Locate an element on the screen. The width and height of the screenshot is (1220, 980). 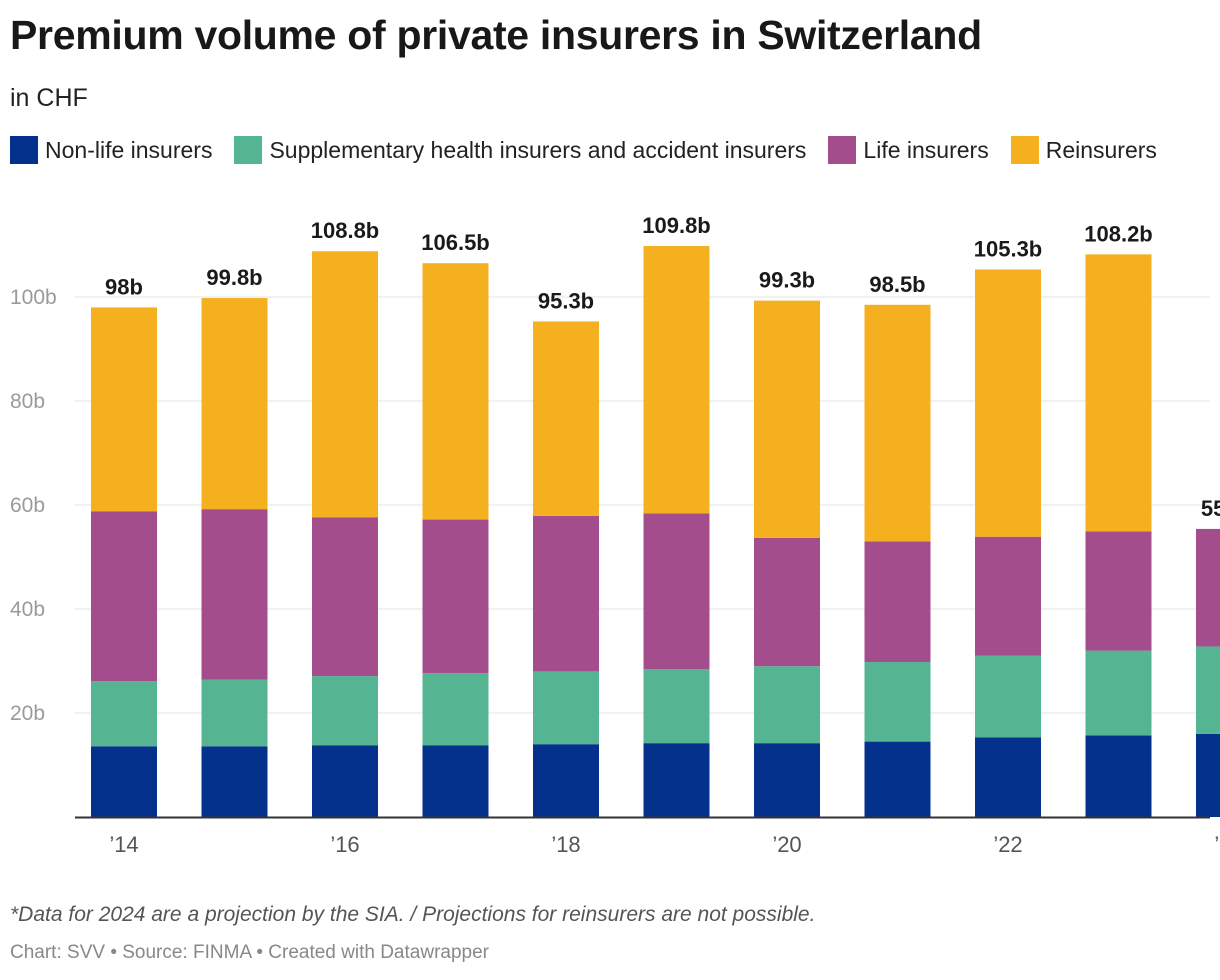
total-label-2018: 95.3b is located at coordinates (566, 300).